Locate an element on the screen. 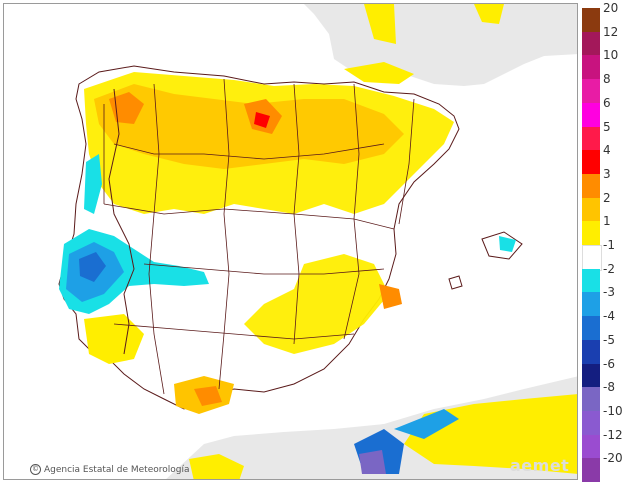 The height and width of the screenshot is (500, 630). anomaly-valencia-hot is located at coordinates (390, 296).